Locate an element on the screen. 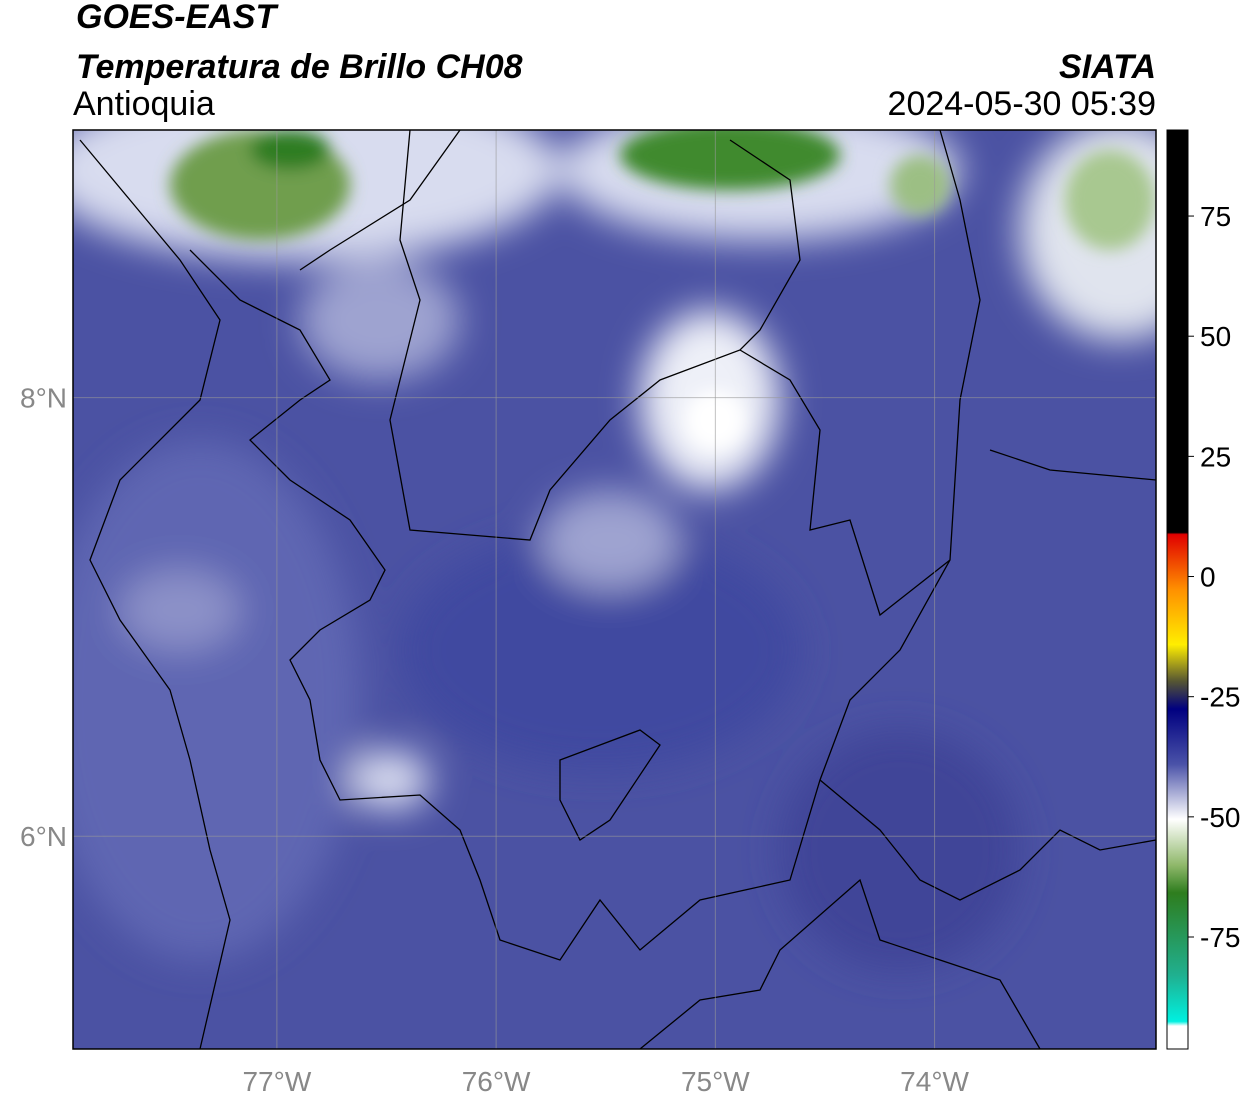 The image size is (1252, 1099). subtitle: Temperatura de Brillo CH08 is located at coordinates (299, 67).